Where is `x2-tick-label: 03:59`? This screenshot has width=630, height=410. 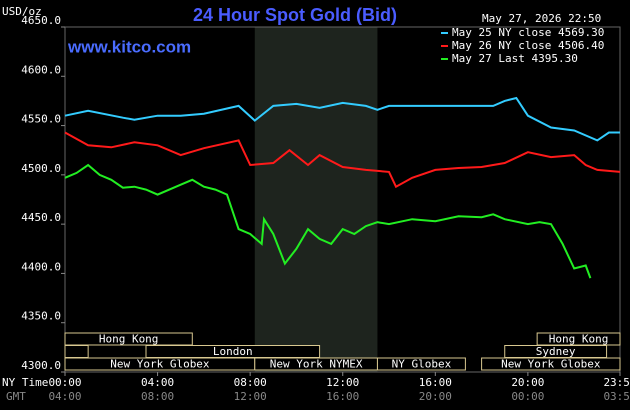 x2-tick-label: 03:59 is located at coordinates (616, 396).